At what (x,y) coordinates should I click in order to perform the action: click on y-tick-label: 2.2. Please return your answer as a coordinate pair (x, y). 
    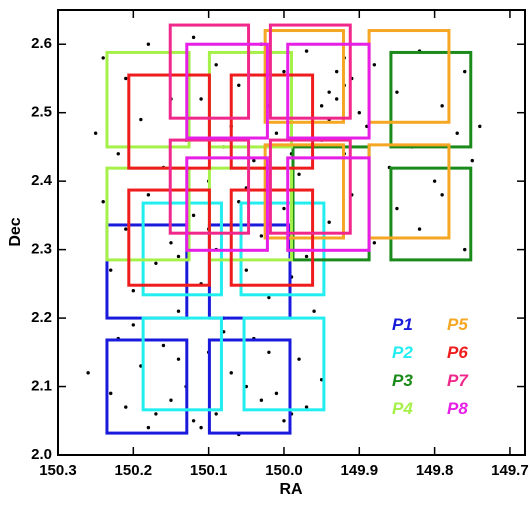
    Looking at the image, I should click on (41, 317).